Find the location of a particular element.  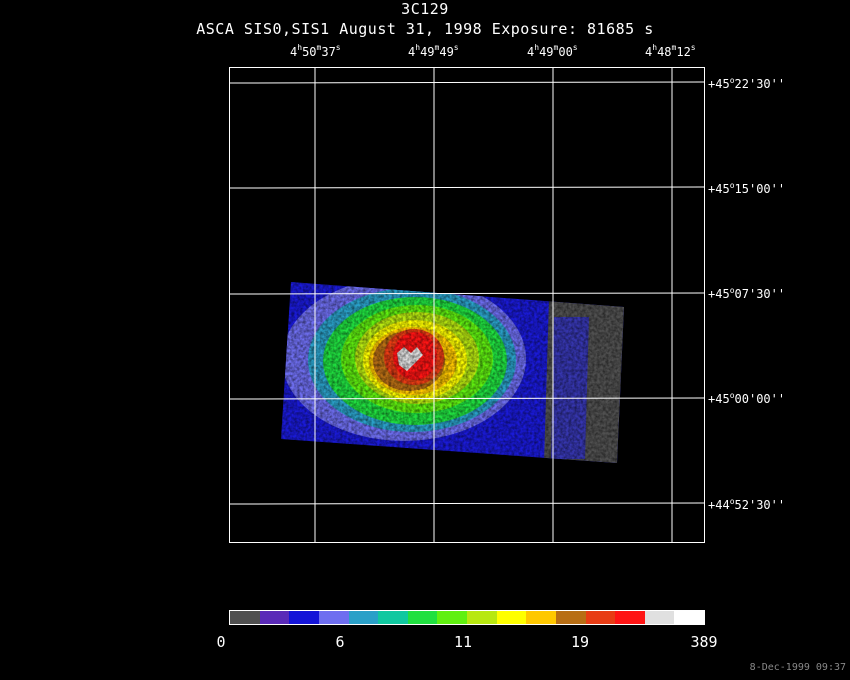

detector-field is located at coordinates (452, 372).